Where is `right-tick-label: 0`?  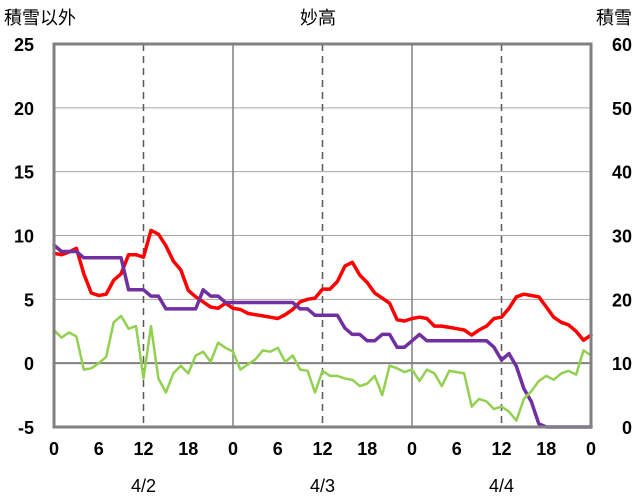 right-tick-label: 0 is located at coordinates (627, 428).